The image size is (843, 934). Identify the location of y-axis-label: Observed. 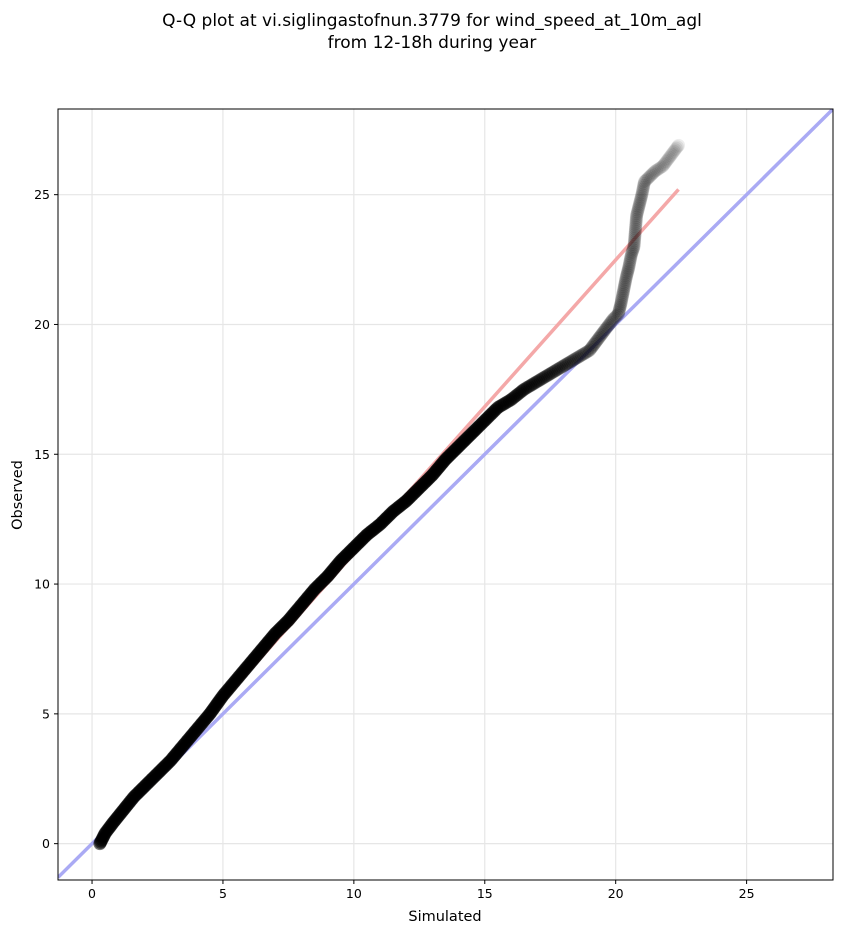
(18, 495).